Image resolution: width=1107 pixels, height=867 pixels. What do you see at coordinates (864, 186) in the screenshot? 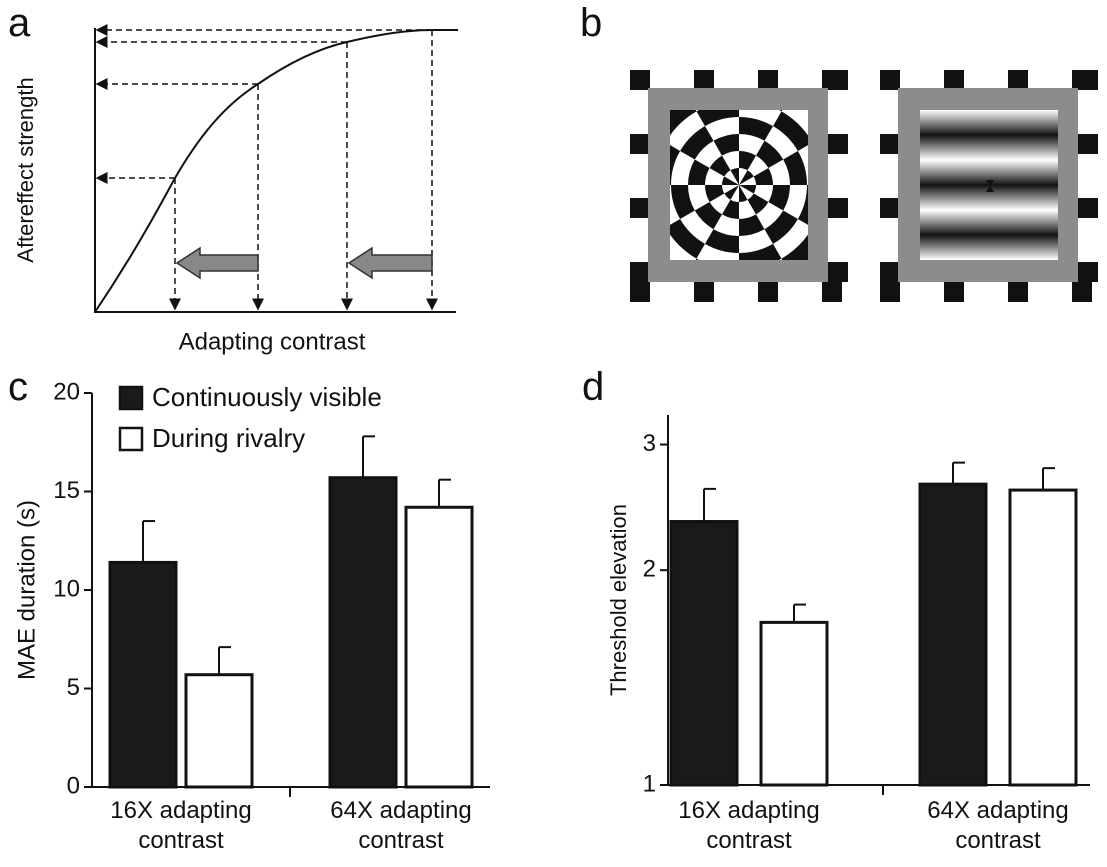
I see `stimuli` at bounding box center [864, 186].